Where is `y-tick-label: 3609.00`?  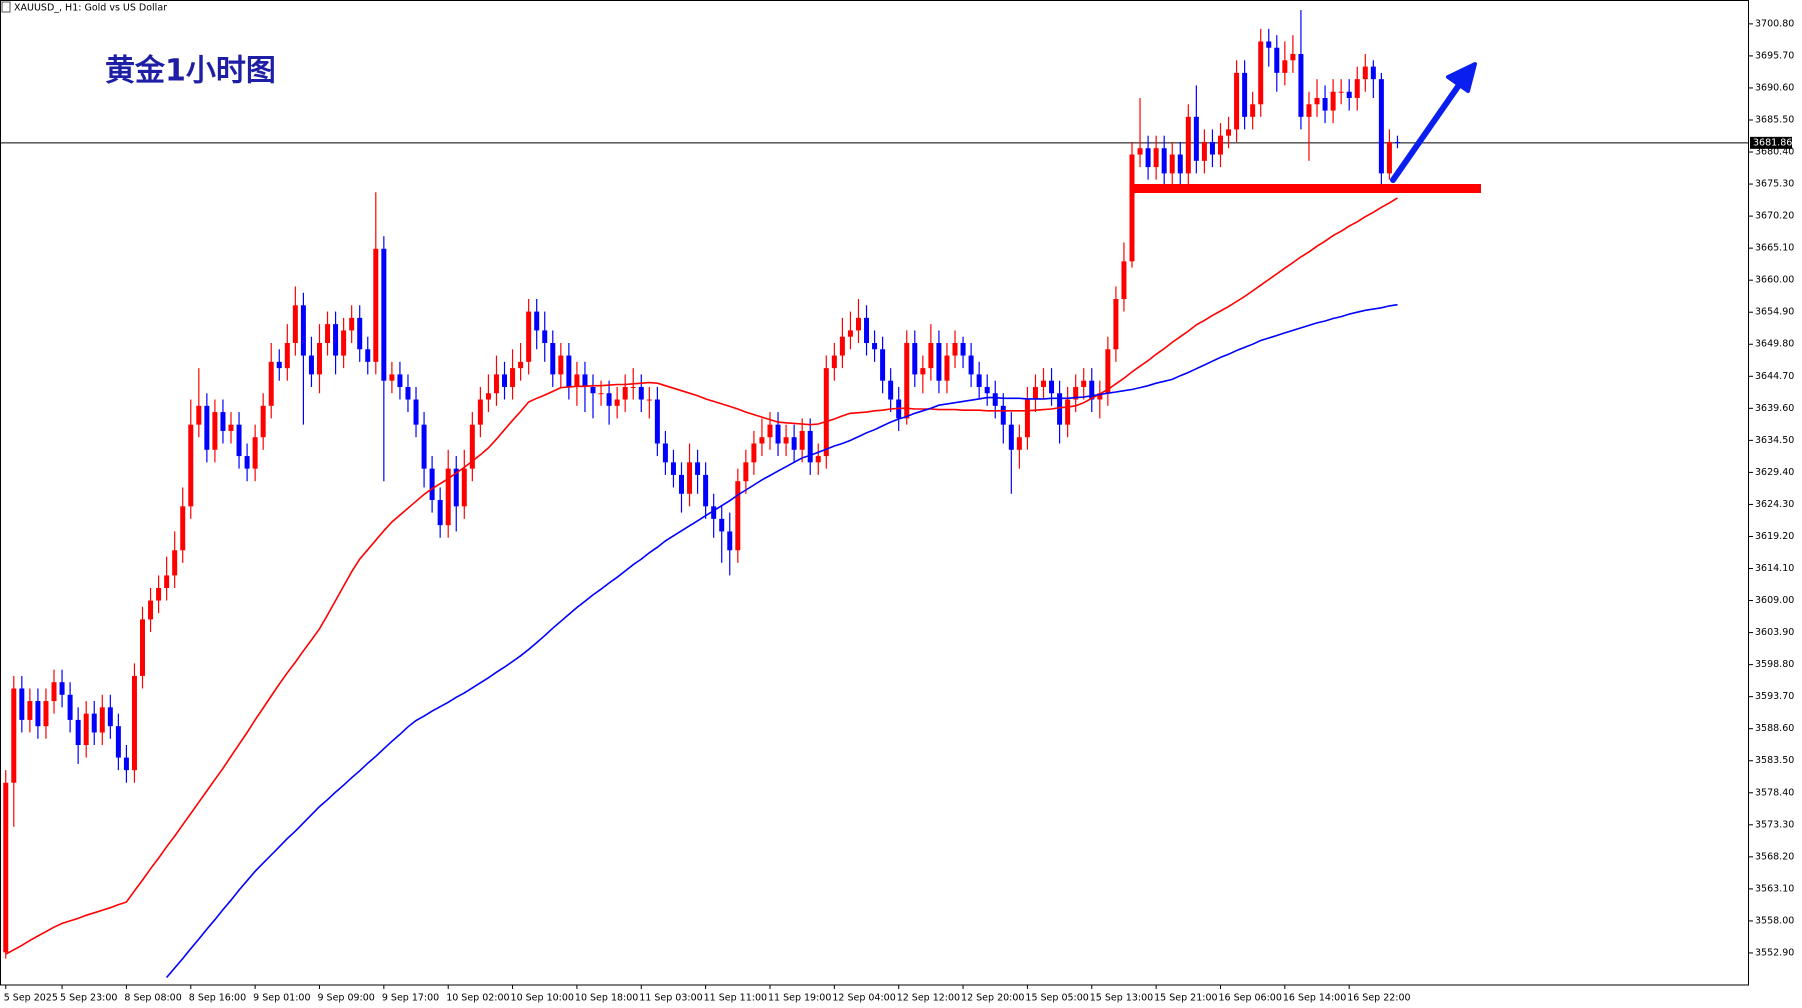
y-tick-label: 3609.00 is located at coordinates (1774, 600).